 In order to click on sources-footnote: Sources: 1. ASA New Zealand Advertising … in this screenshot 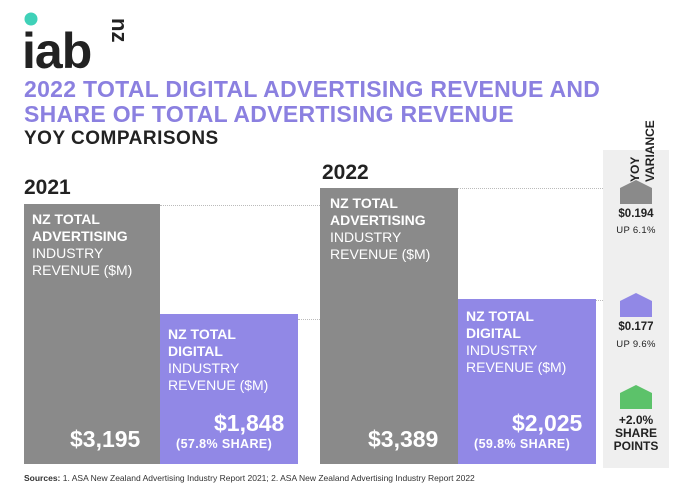, I will do `click(249, 478)`.